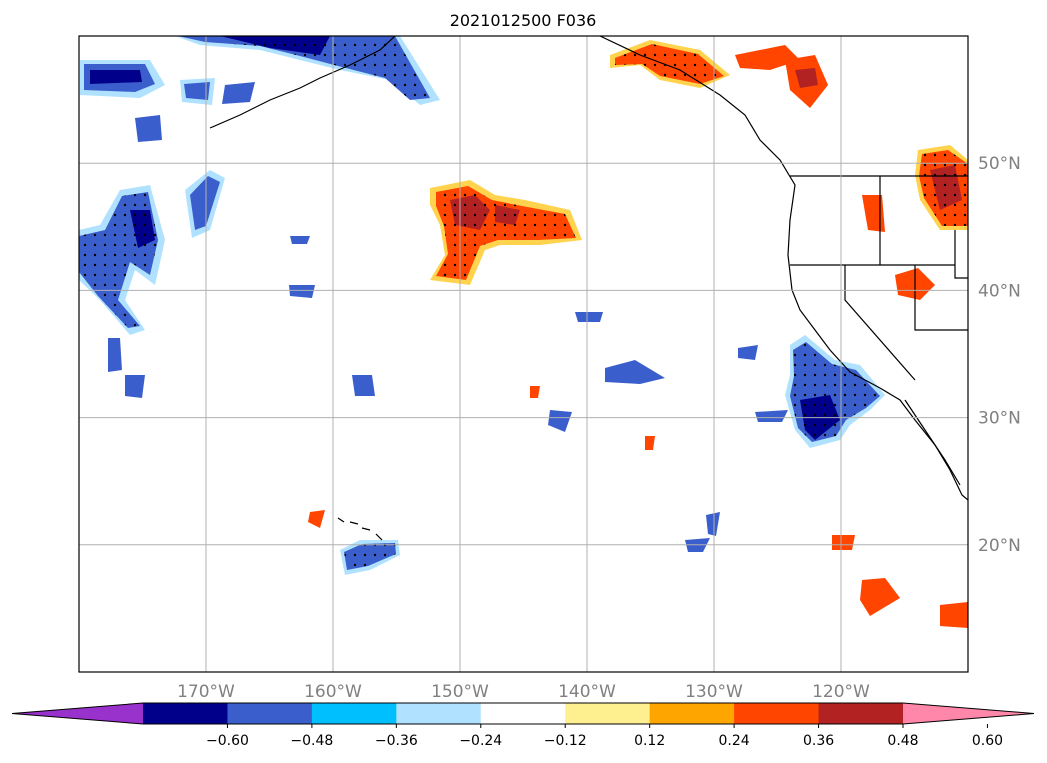  Describe the element at coordinates (968, 713) in the screenshot. I see `colorbar-extend-high` at that location.